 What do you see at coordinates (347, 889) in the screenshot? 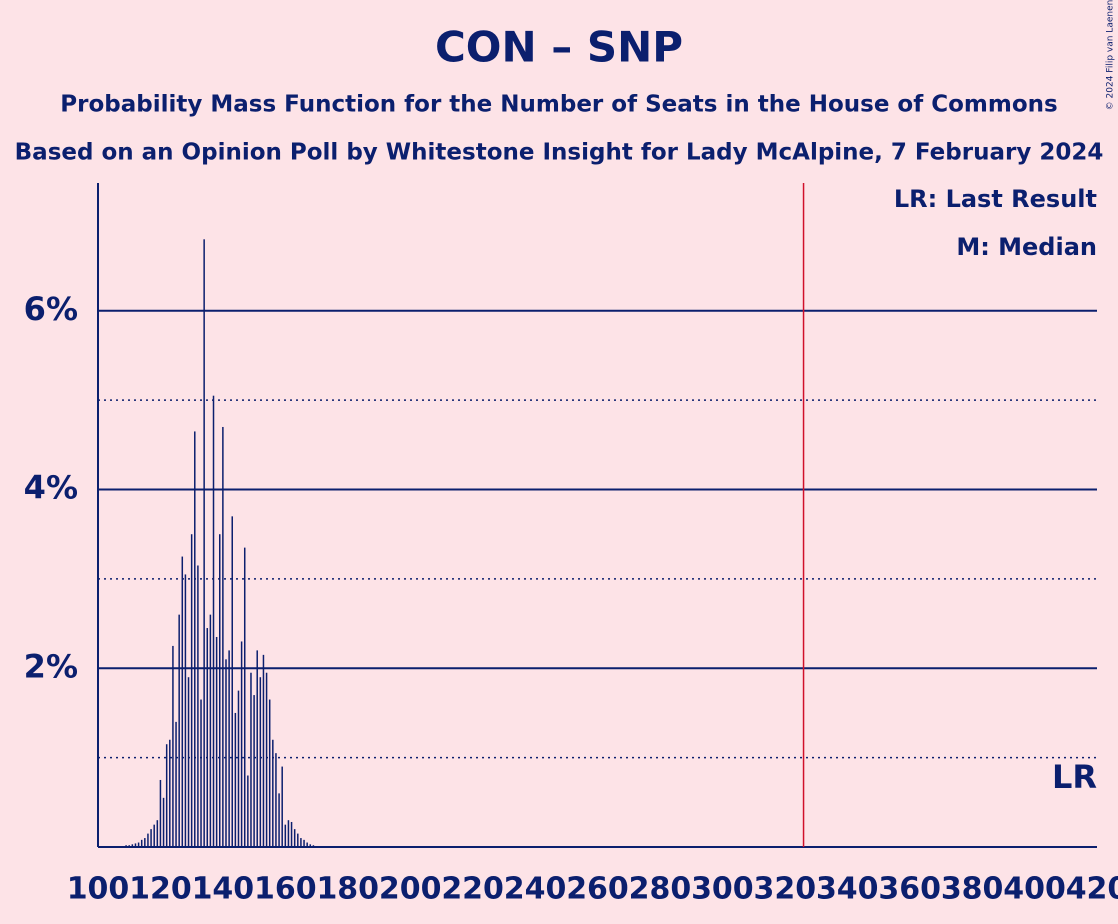
I see `x-tick-label: 180` at bounding box center [347, 889].